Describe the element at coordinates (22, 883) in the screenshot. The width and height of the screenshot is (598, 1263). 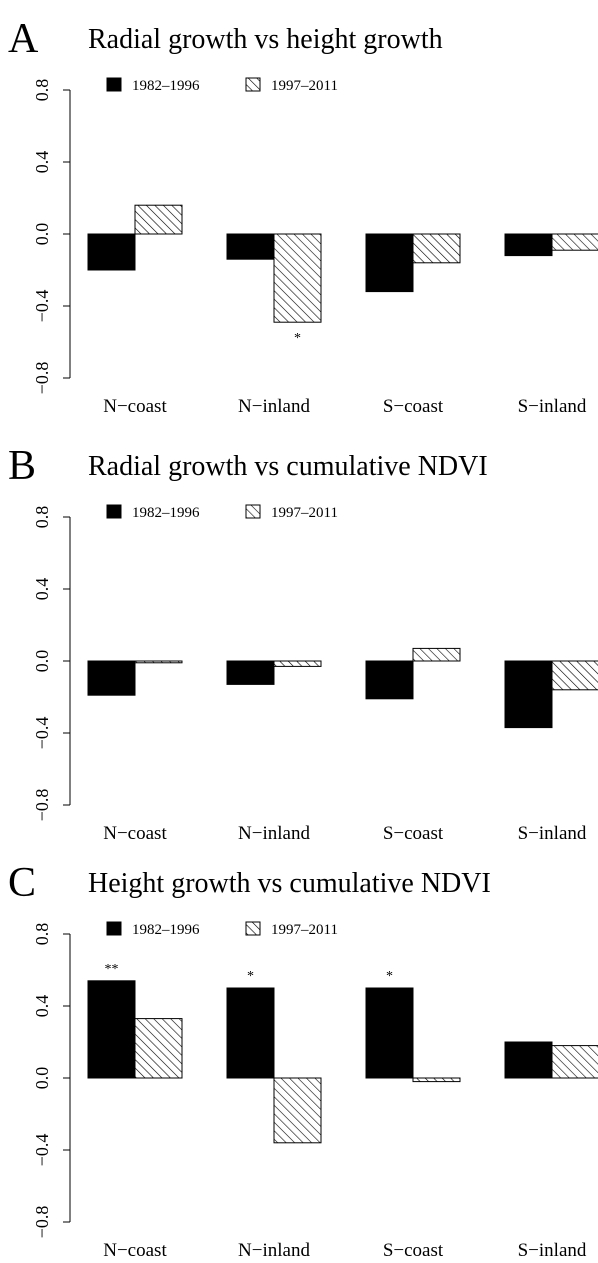
I see `panel-letter: C` at that location.